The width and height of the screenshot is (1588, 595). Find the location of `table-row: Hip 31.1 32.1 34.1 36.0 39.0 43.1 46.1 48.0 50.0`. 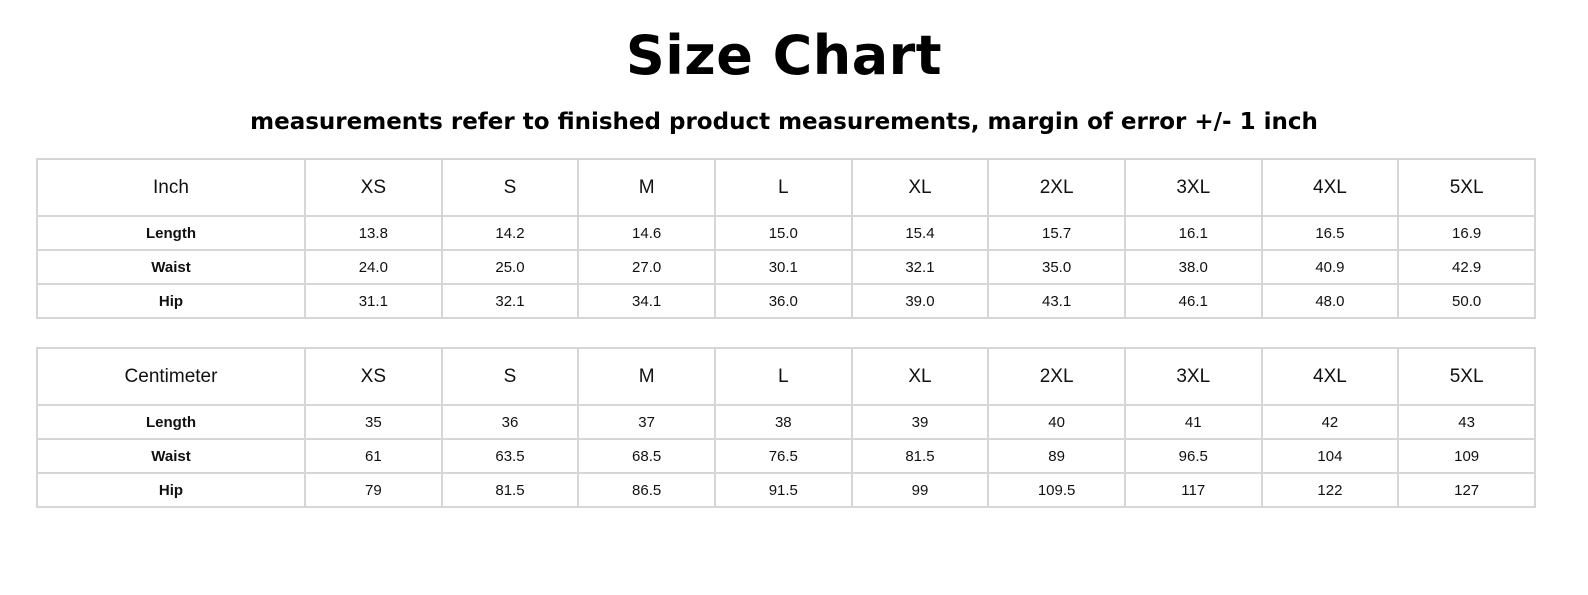

table-row: Hip 31.1 32.1 34.1 36.0 39.0 43.1 46.1 48.0 50.0 is located at coordinates (786, 301).